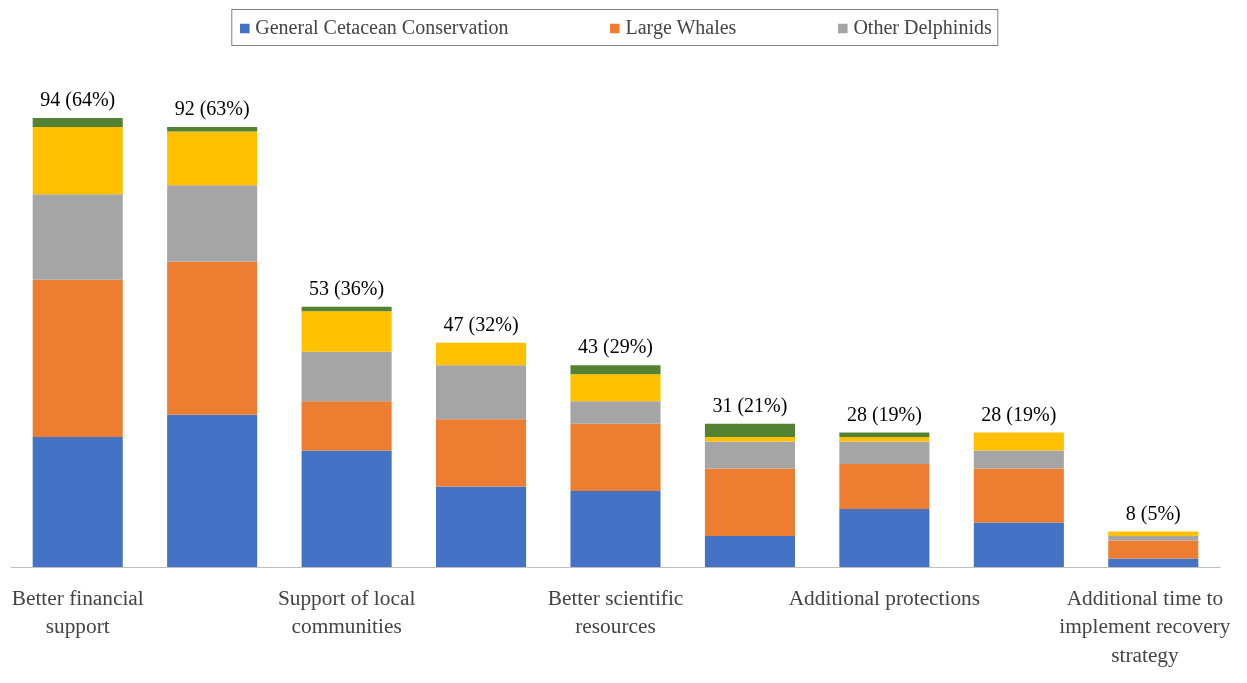 Image resolution: width=1247 pixels, height=683 pixels. Describe the element at coordinates (750, 405) in the screenshot. I see `total-label: 31 (21%)` at that location.